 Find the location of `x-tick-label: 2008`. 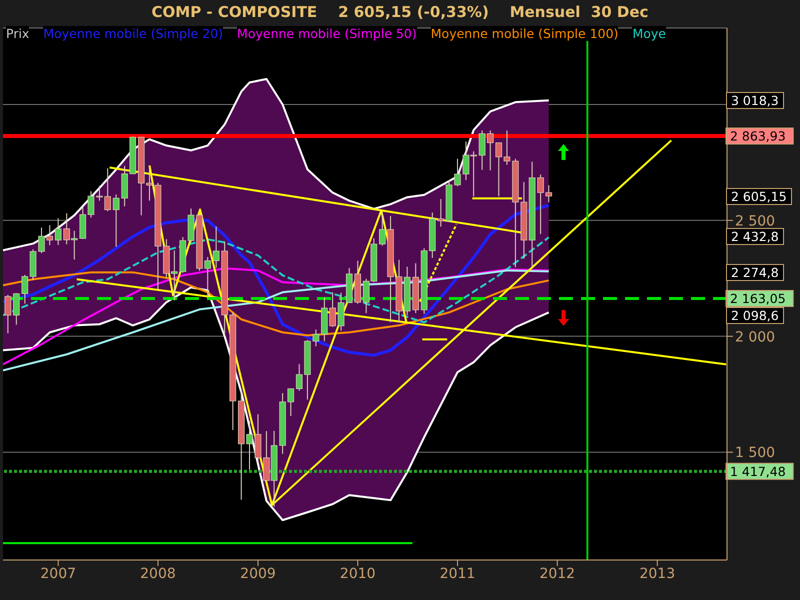

x-tick-label: 2008 is located at coordinates (158, 574).